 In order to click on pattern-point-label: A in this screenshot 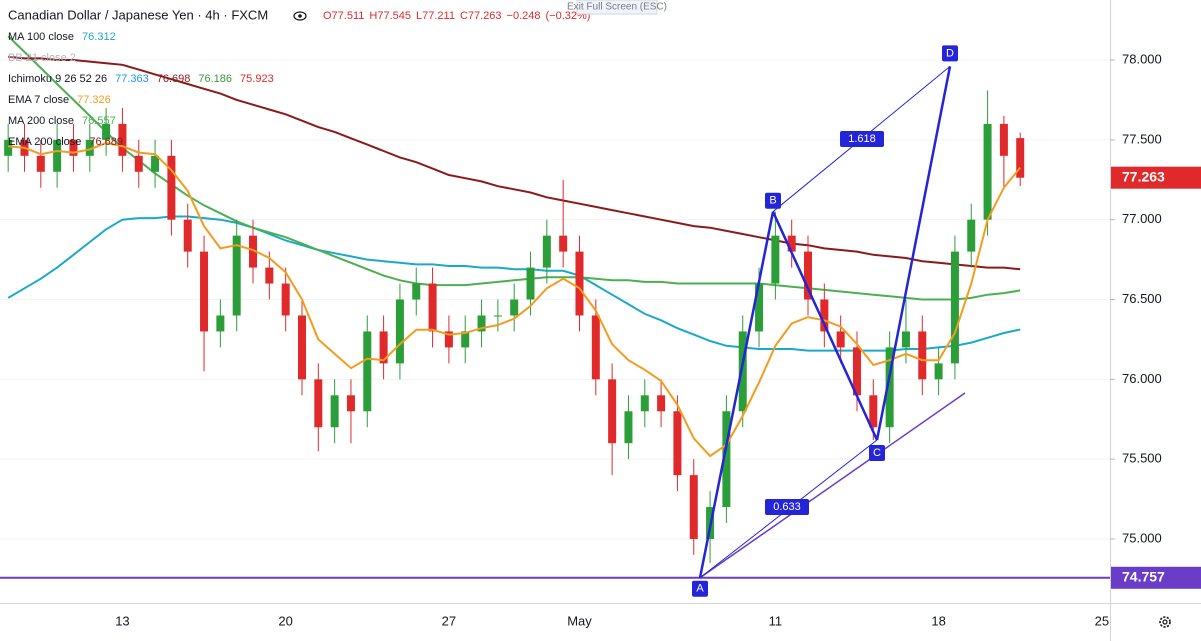, I will do `click(700, 589)`.